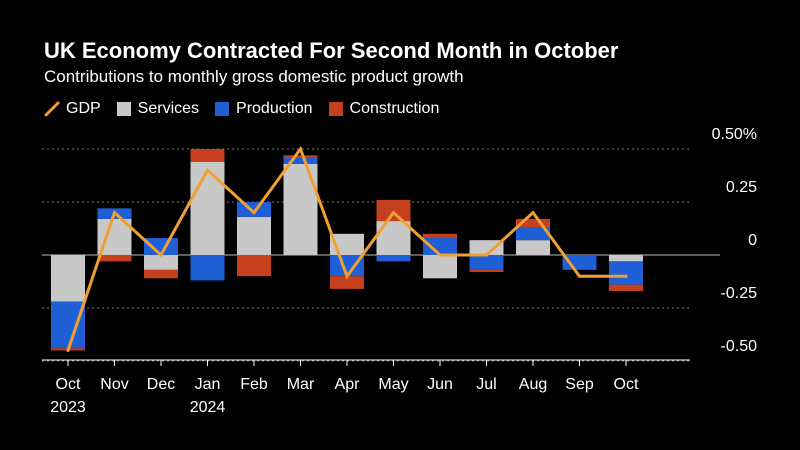 Image resolution: width=800 pixels, height=450 pixels. I want to click on y-tick-label: 0.25, so click(741, 187).